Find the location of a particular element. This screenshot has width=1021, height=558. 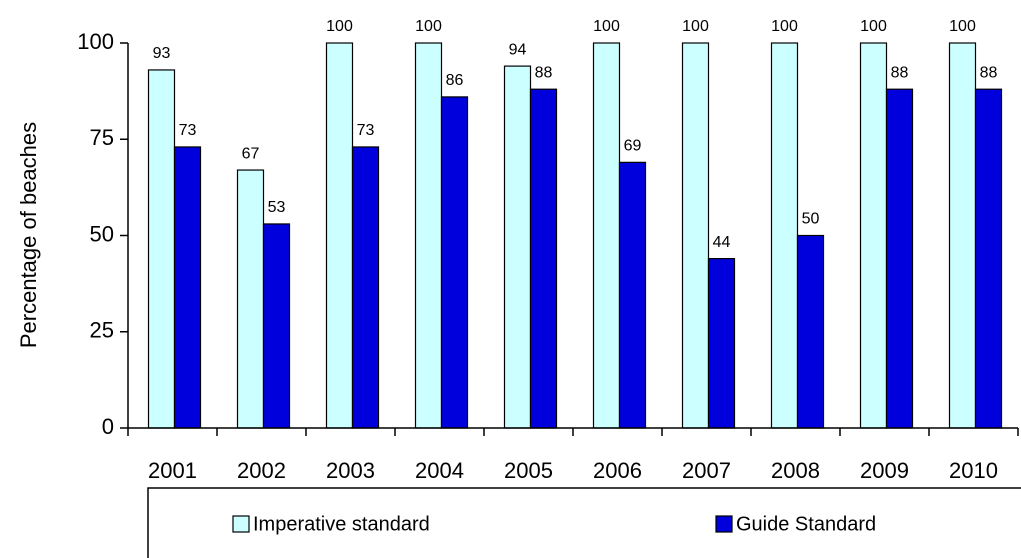

y-tick-label: 0 is located at coordinates (108, 426).